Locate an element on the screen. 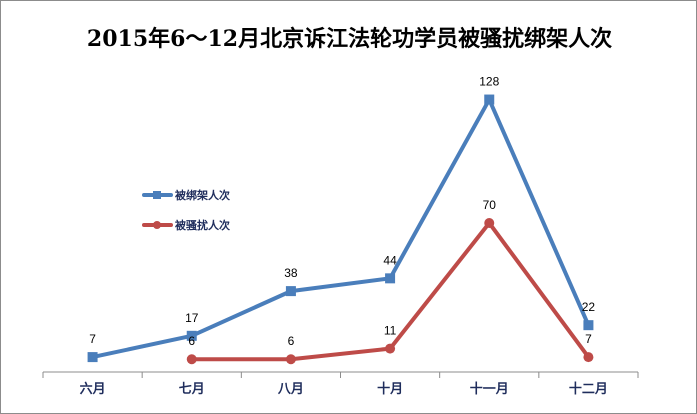 The image size is (697, 414). chart-title: 2015年6～12月北京诉江法轮功学员被骚扰绑架人次 is located at coordinates (349, 39).